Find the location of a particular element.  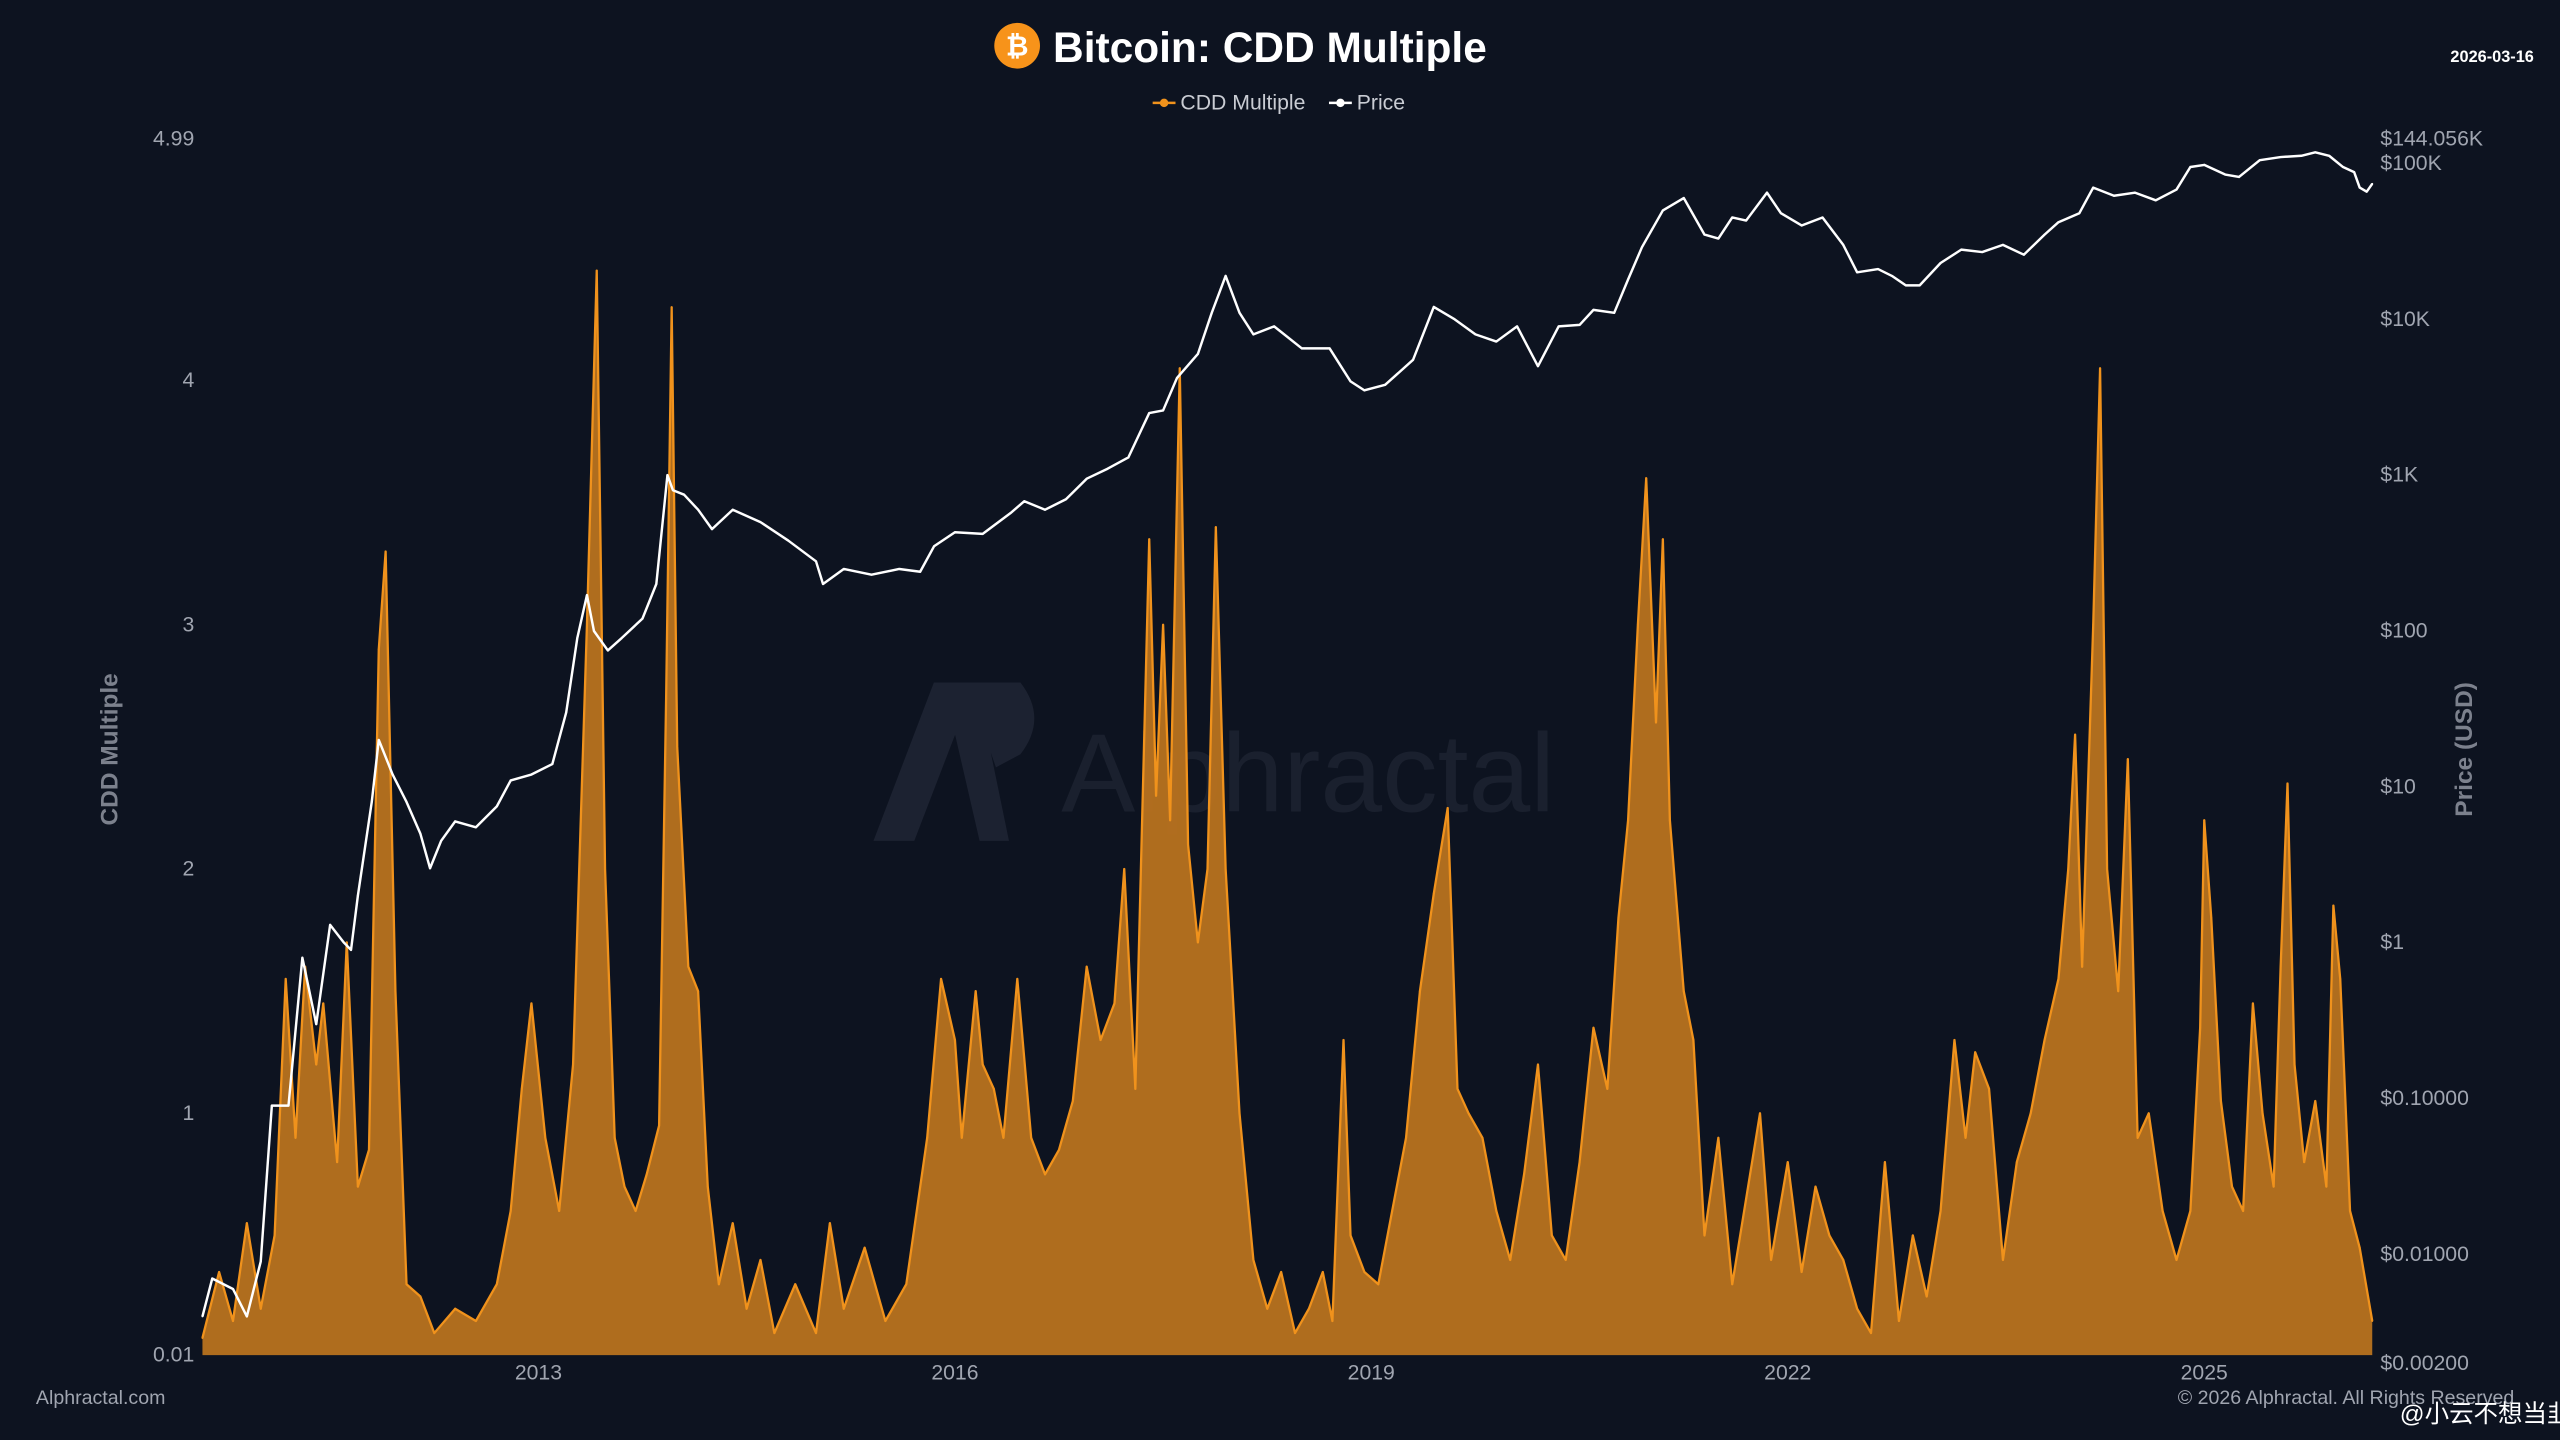

y-right-tick-label: $0.10000 is located at coordinates (2424, 1098).